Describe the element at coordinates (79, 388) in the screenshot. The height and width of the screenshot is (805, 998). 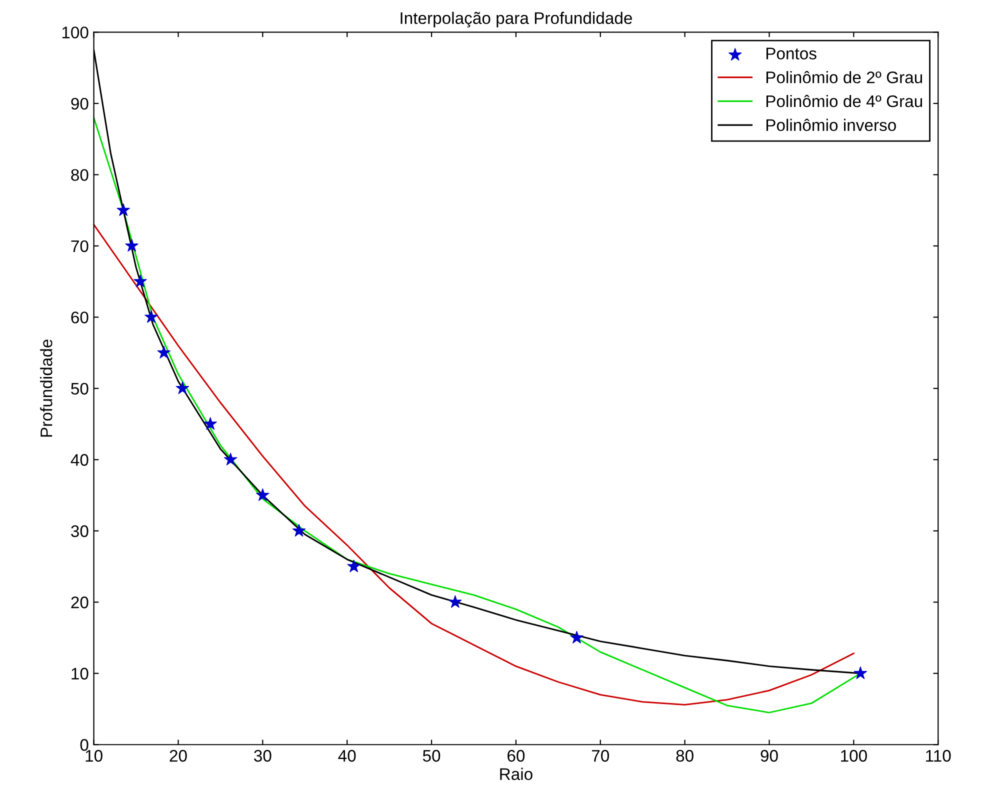
I see `y-tick-label: 50` at that location.